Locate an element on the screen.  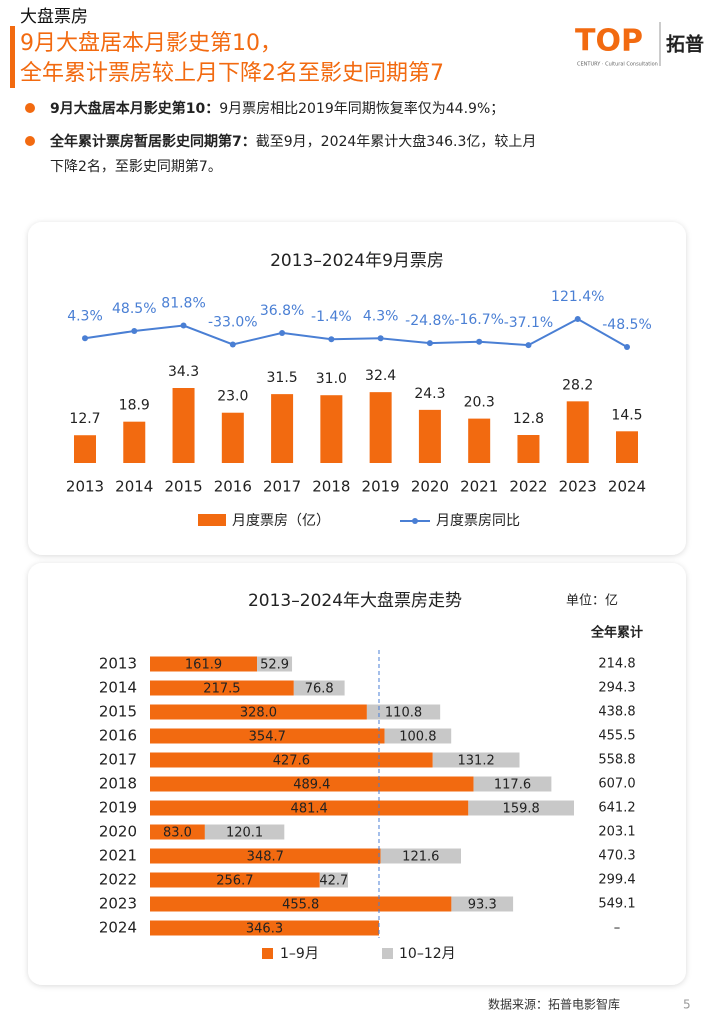
logo-cn: 拓普 is located at coordinates (685, 44).